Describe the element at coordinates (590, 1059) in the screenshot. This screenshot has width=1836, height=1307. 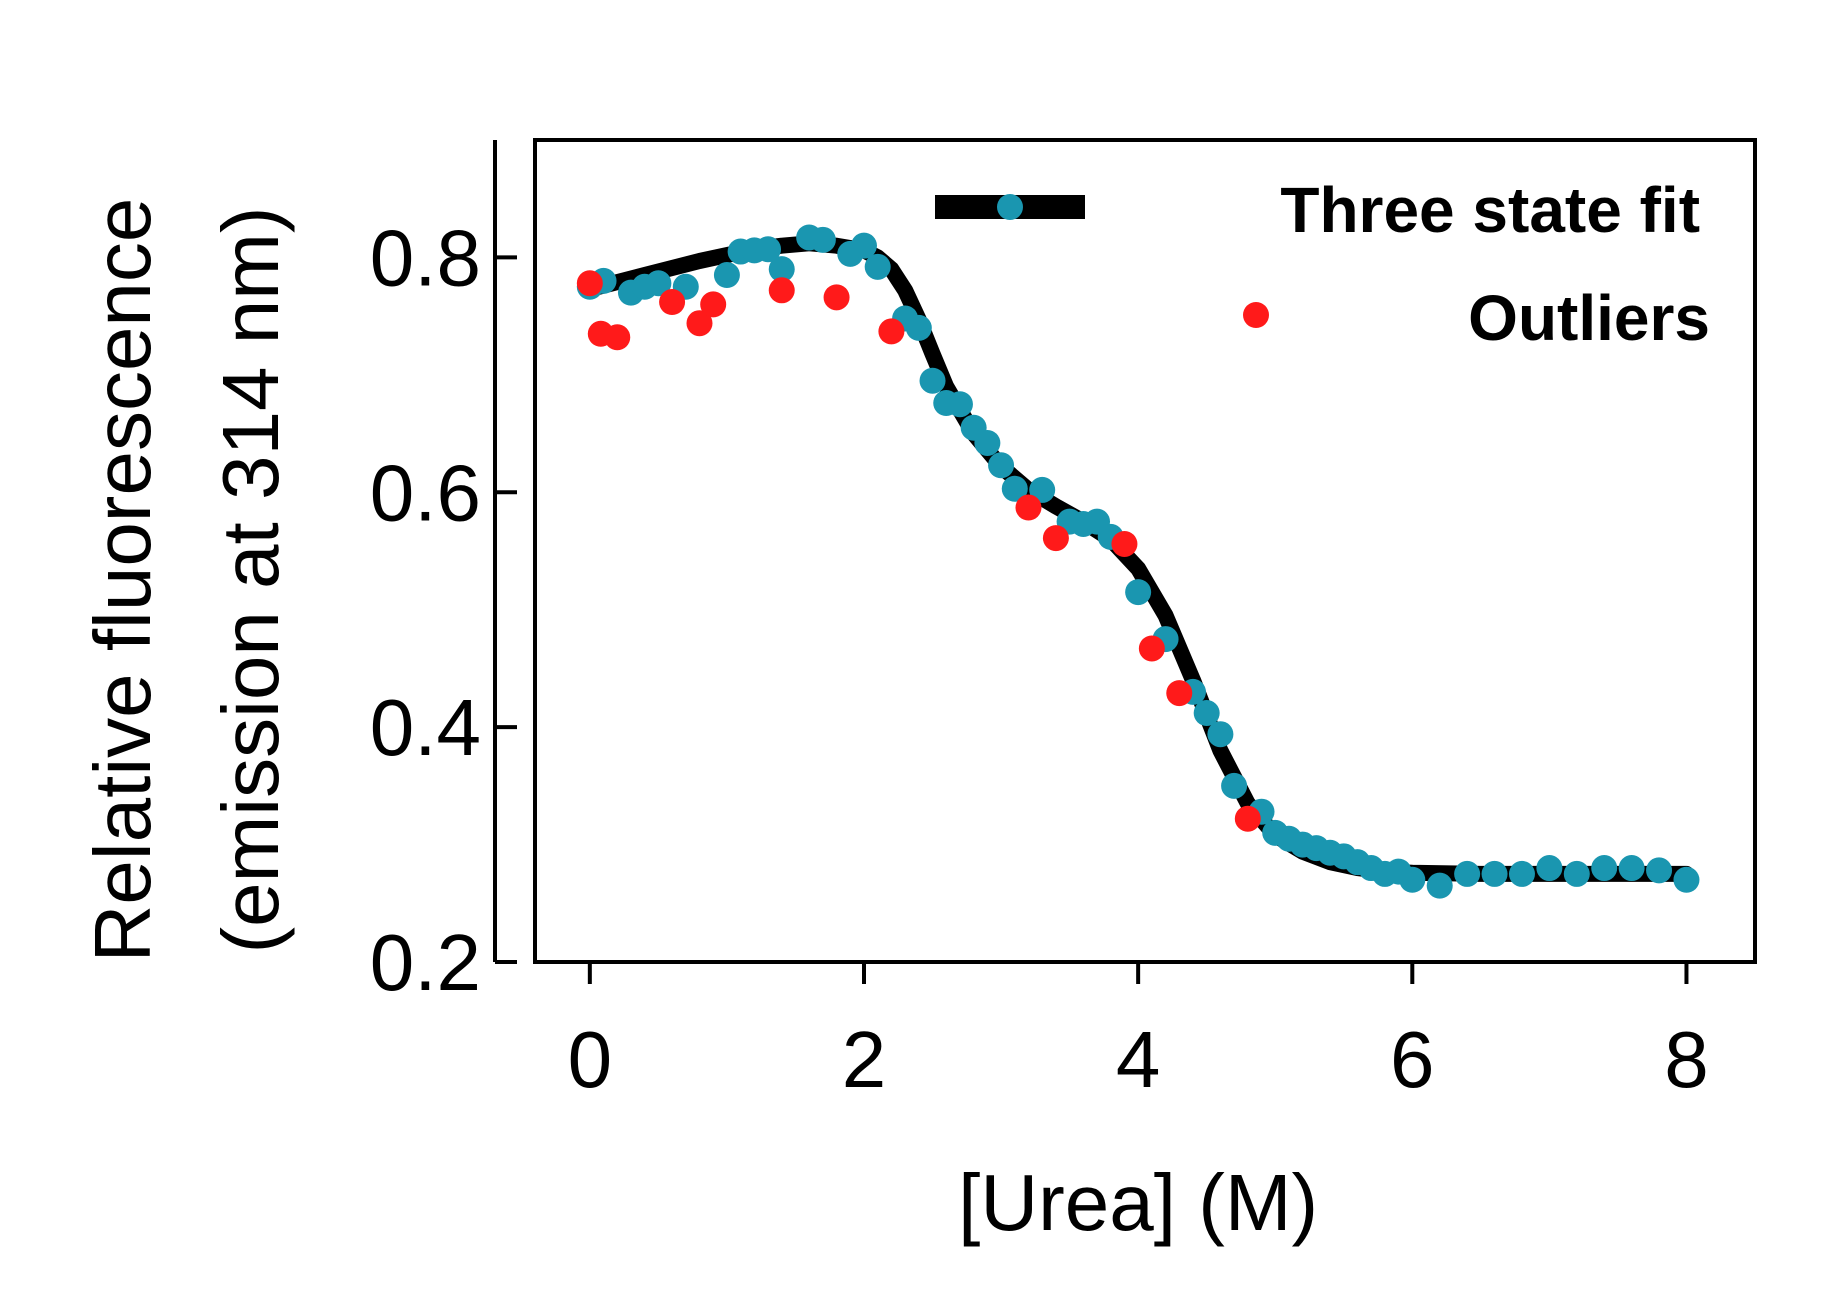
I see `x-tick-label: 0` at that location.